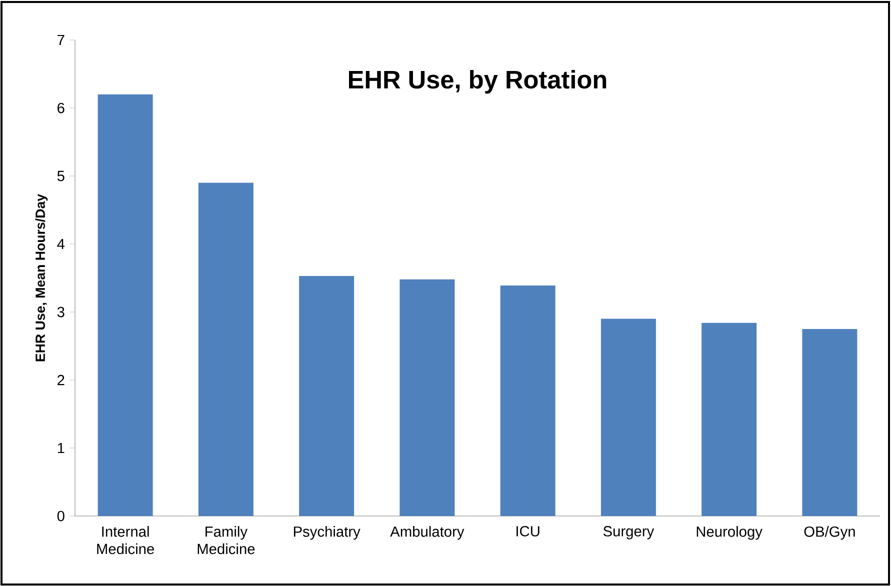 The width and height of the screenshot is (891, 586). I want to click on y-tick-label: 7, so click(61, 40).